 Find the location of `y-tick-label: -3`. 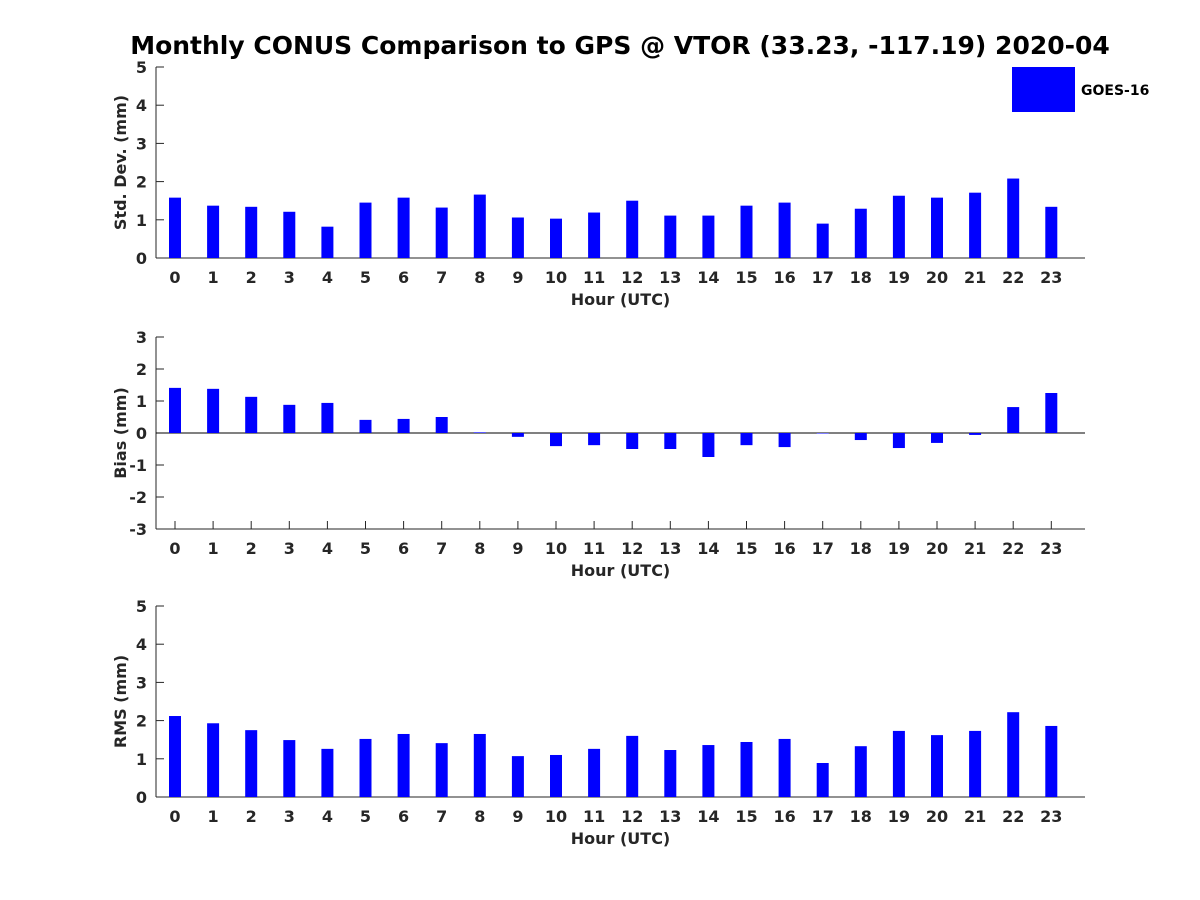

y-tick-label: -3 is located at coordinates (138, 529).